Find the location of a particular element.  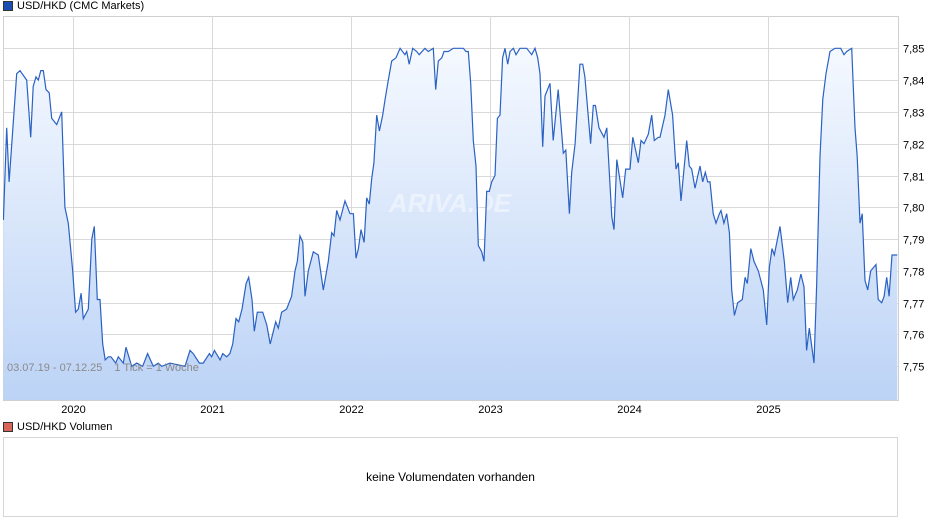

main-legend: USD/HKD (CMC Markets) is located at coordinates (73, 6).